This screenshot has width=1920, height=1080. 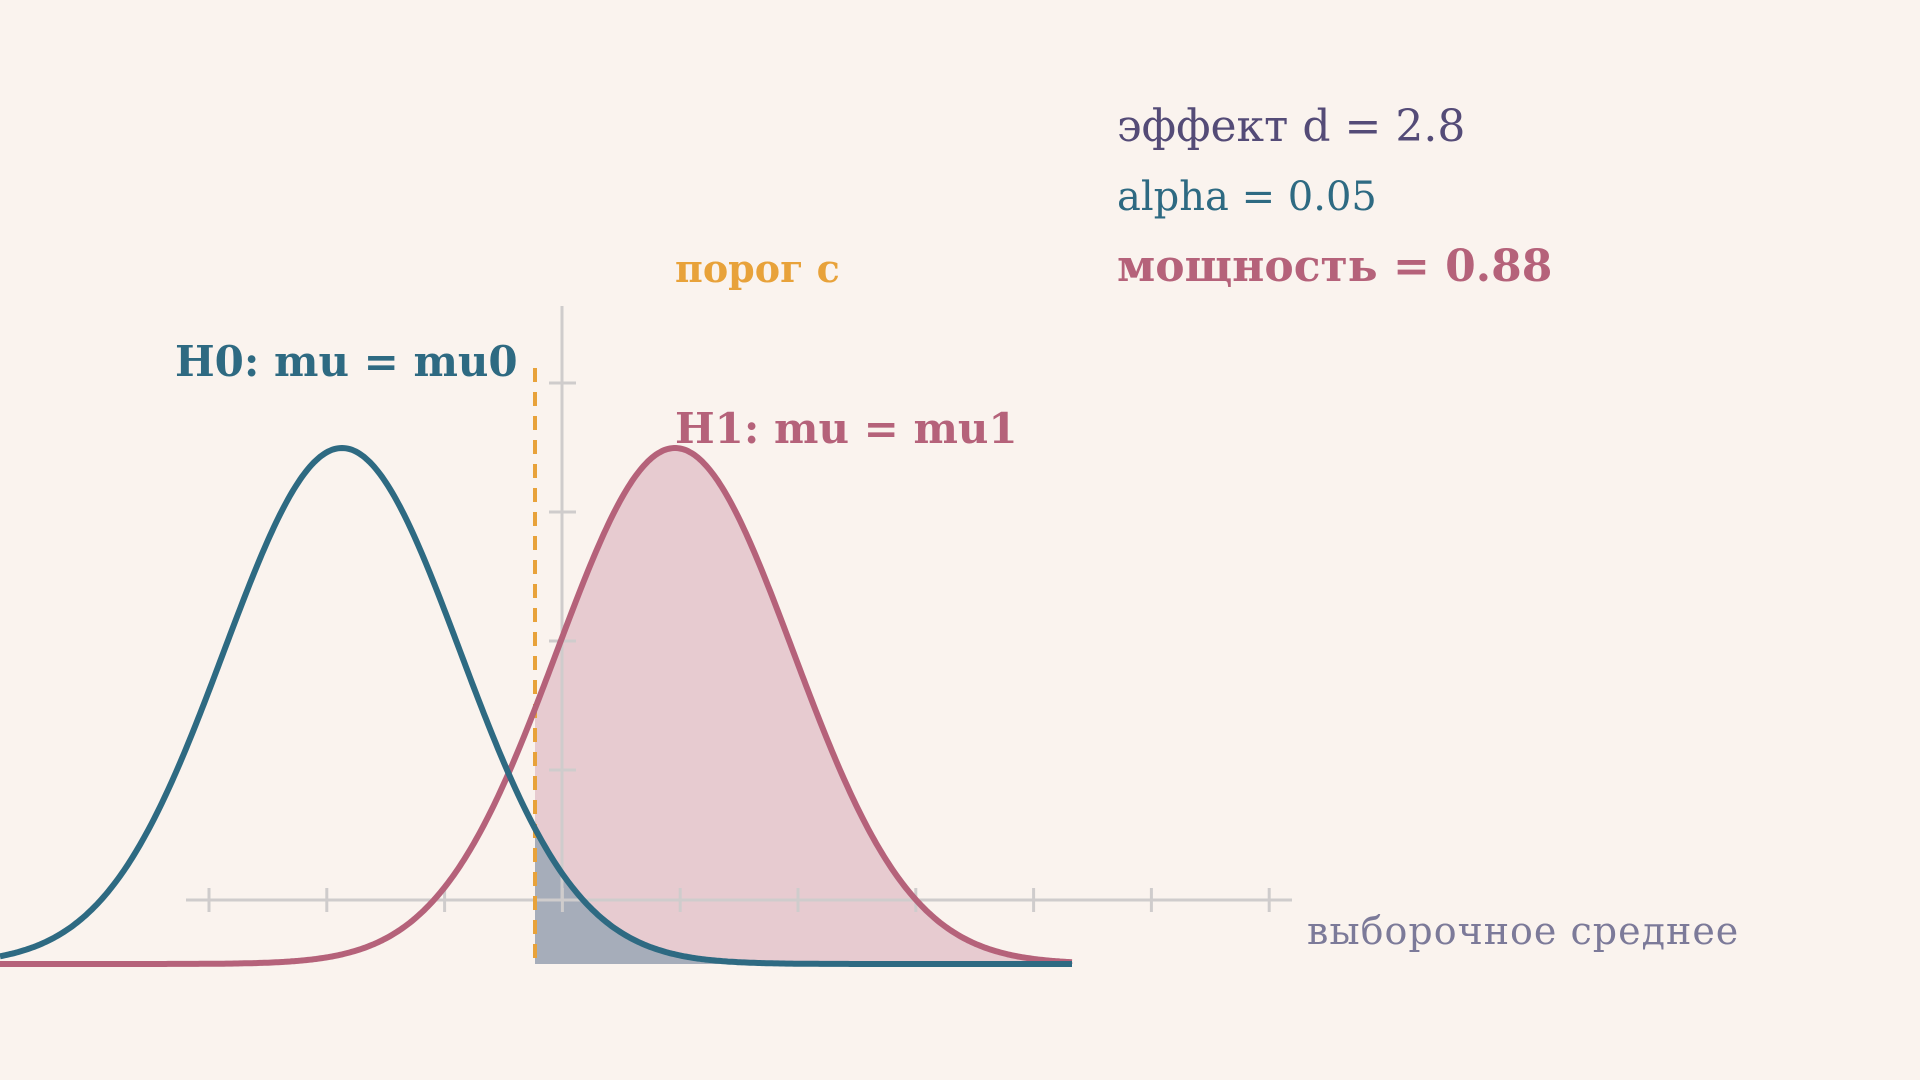 What do you see at coordinates (1247, 197) in the screenshot?
I see `alpha-label: alpha = 0.05` at bounding box center [1247, 197].